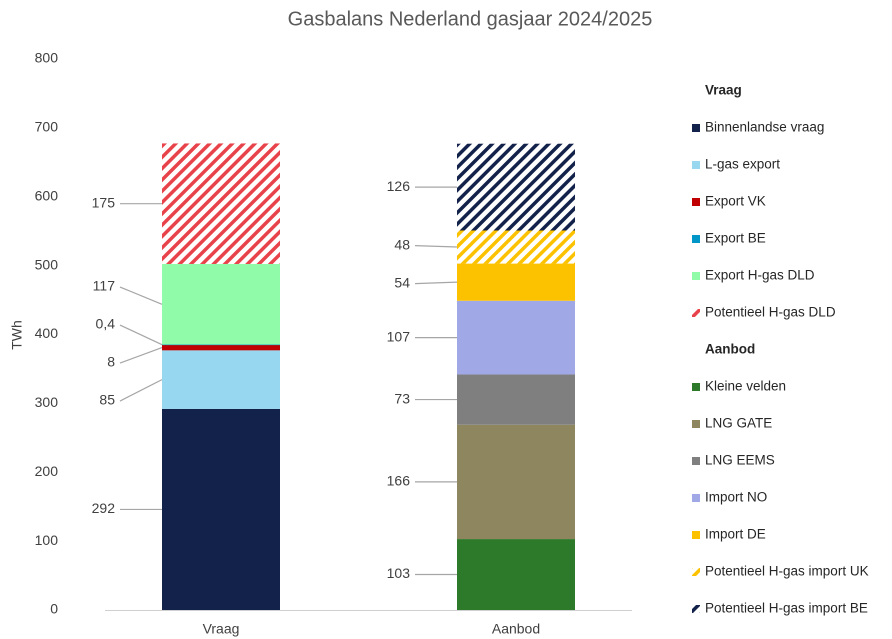  What do you see at coordinates (106, 324) in the screenshot?
I see `data-label: 0,4` at bounding box center [106, 324].